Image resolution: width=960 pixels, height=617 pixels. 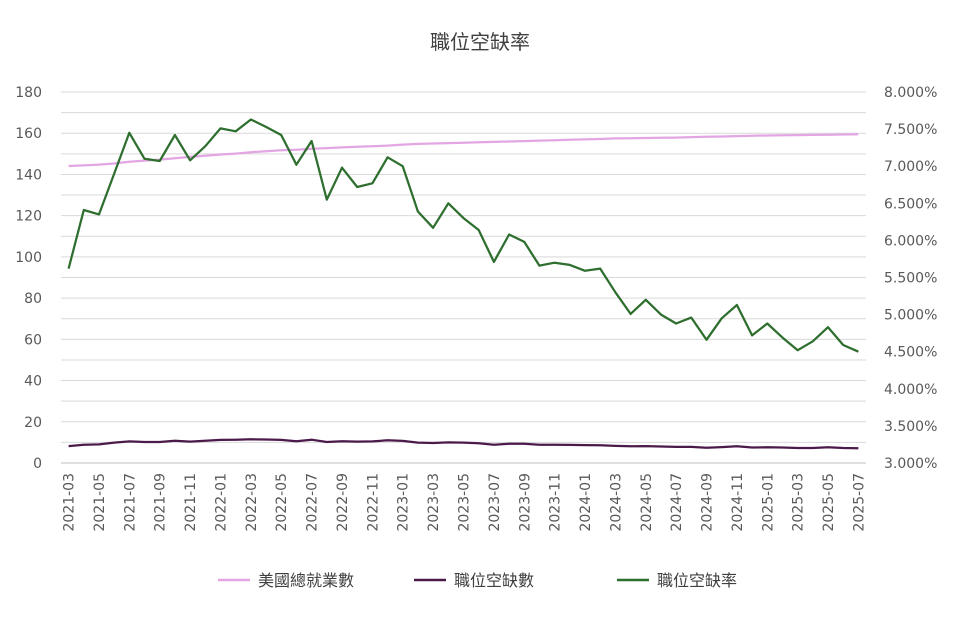 I want to click on x-tick-label: 2022-05, so click(x=282, y=502).